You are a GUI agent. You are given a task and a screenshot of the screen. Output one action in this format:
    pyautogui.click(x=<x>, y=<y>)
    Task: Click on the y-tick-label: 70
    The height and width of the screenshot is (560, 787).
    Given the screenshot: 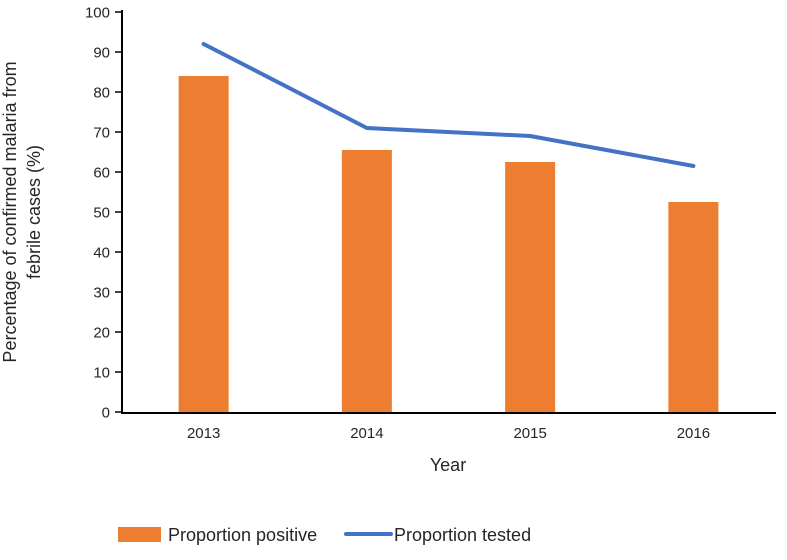 What is the action you would take?
    pyautogui.click(x=101, y=133)
    